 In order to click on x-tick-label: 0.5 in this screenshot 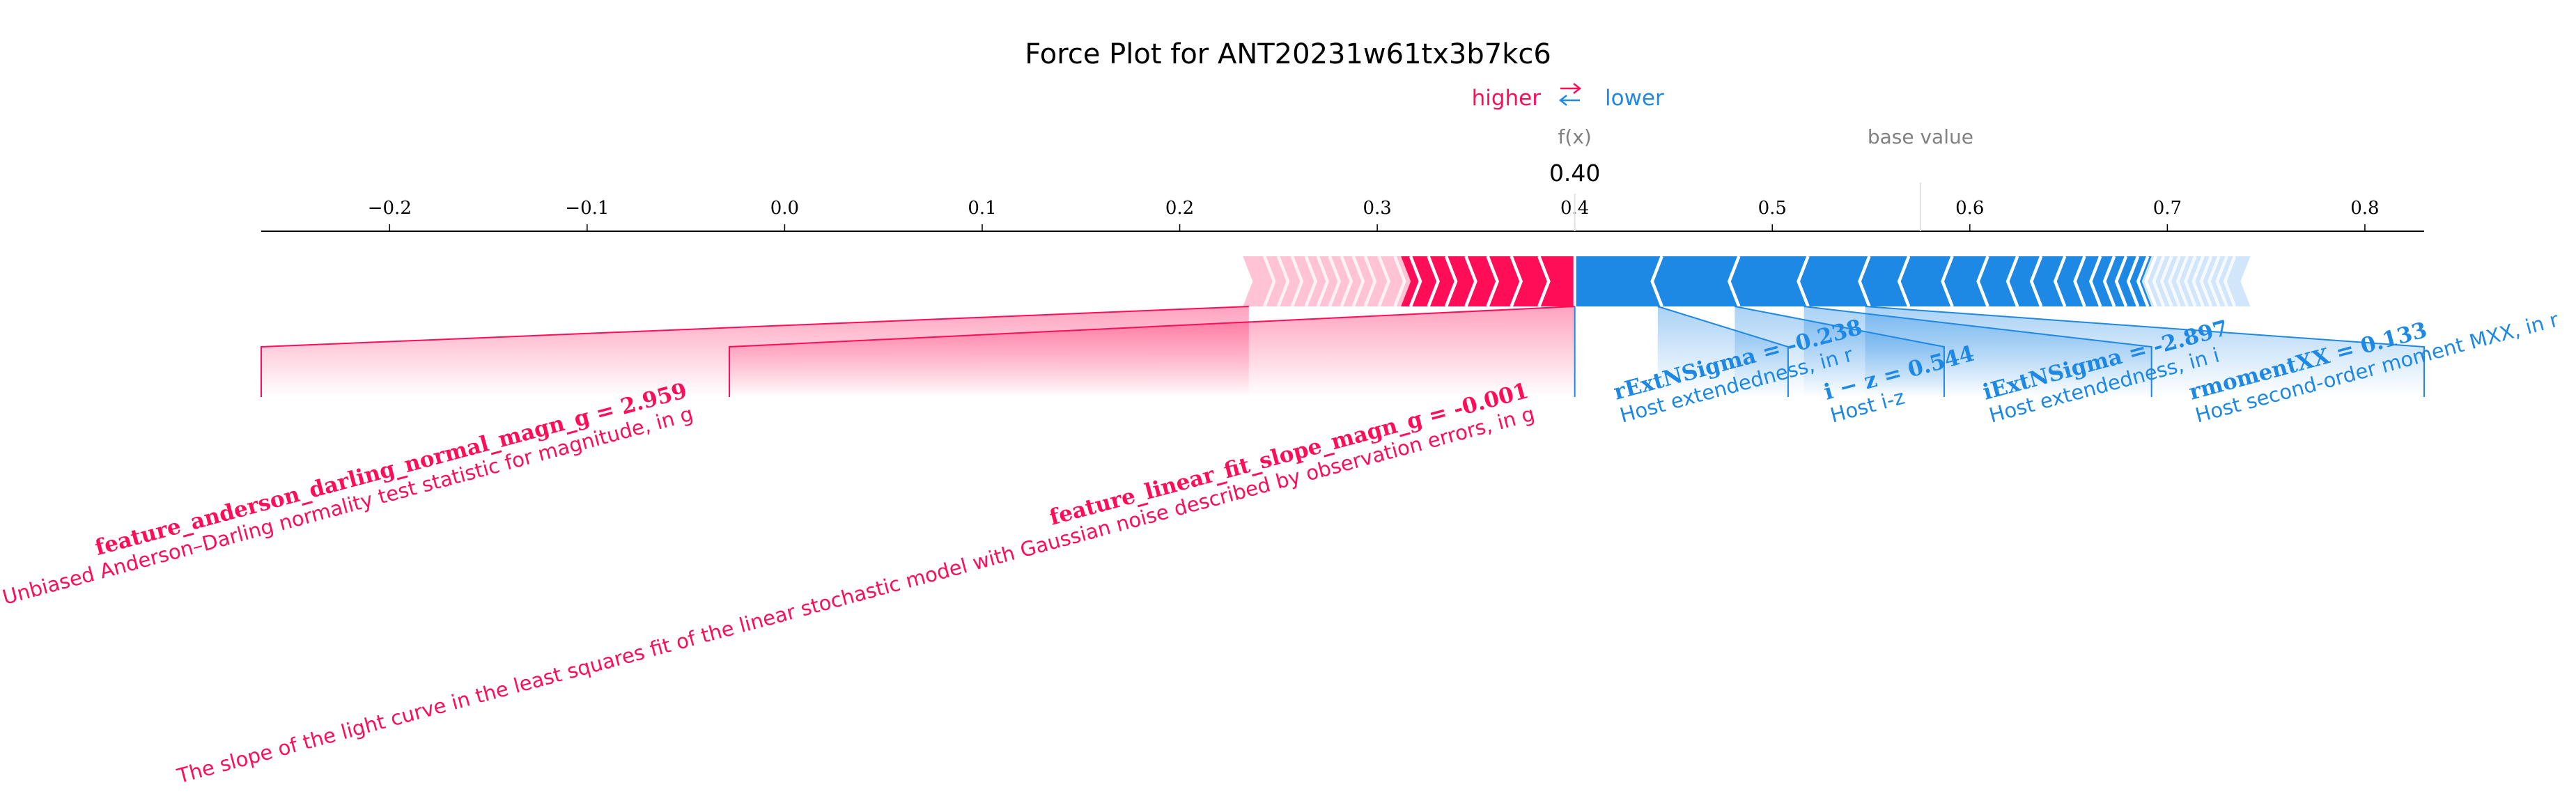, I will do `click(1772, 208)`.